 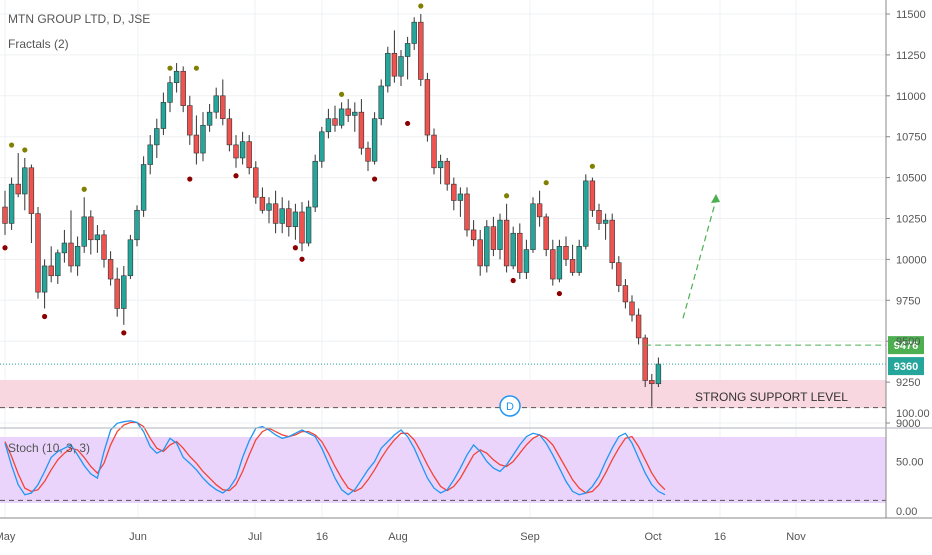 What do you see at coordinates (335, 458) in the screenshot?
I see `stoch-k-line` at bounding box center [335, 458].